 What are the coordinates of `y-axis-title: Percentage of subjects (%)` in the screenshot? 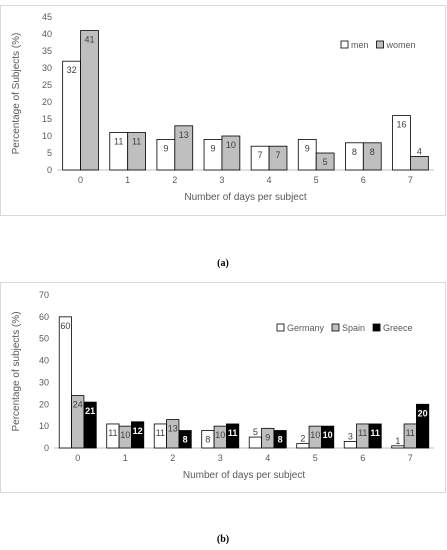 It's located at (16, 371).